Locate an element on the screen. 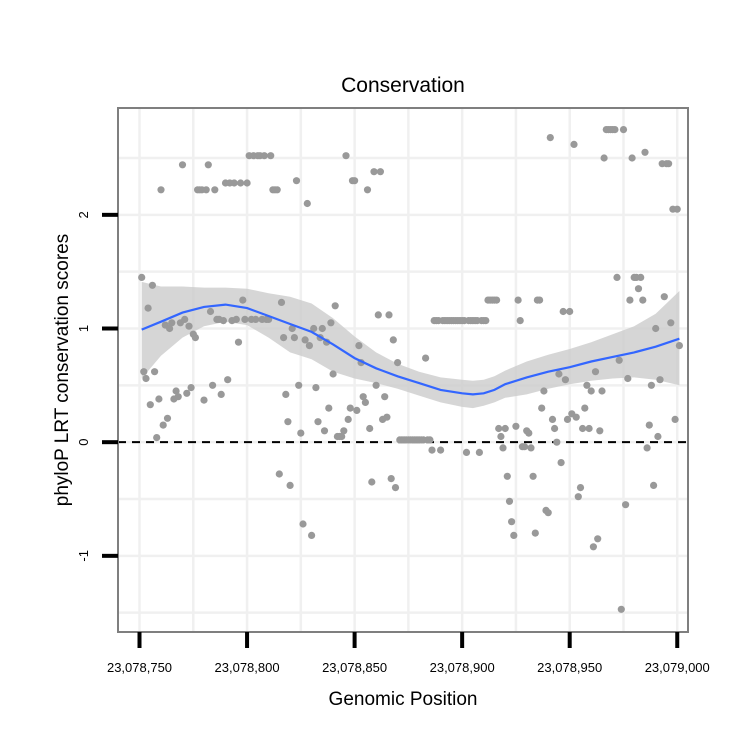 Image resolution: width=750 pixels, height=750 pixels. chart-title: Conservation is located at coordinates (403, 85).